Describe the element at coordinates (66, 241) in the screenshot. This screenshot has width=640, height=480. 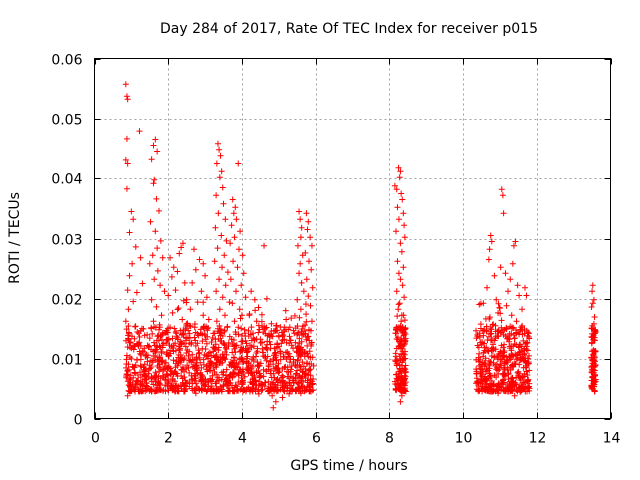
I see `y-tick-label: 0.03` at that location.